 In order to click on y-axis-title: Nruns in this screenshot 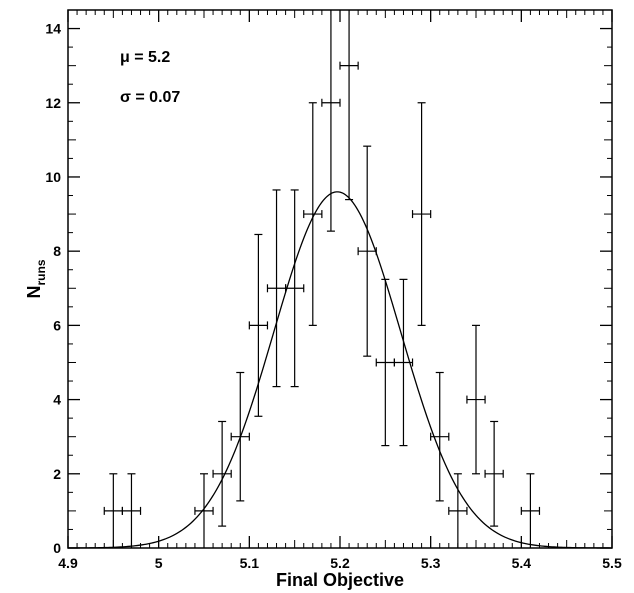, I will do `click(36, 278)`.